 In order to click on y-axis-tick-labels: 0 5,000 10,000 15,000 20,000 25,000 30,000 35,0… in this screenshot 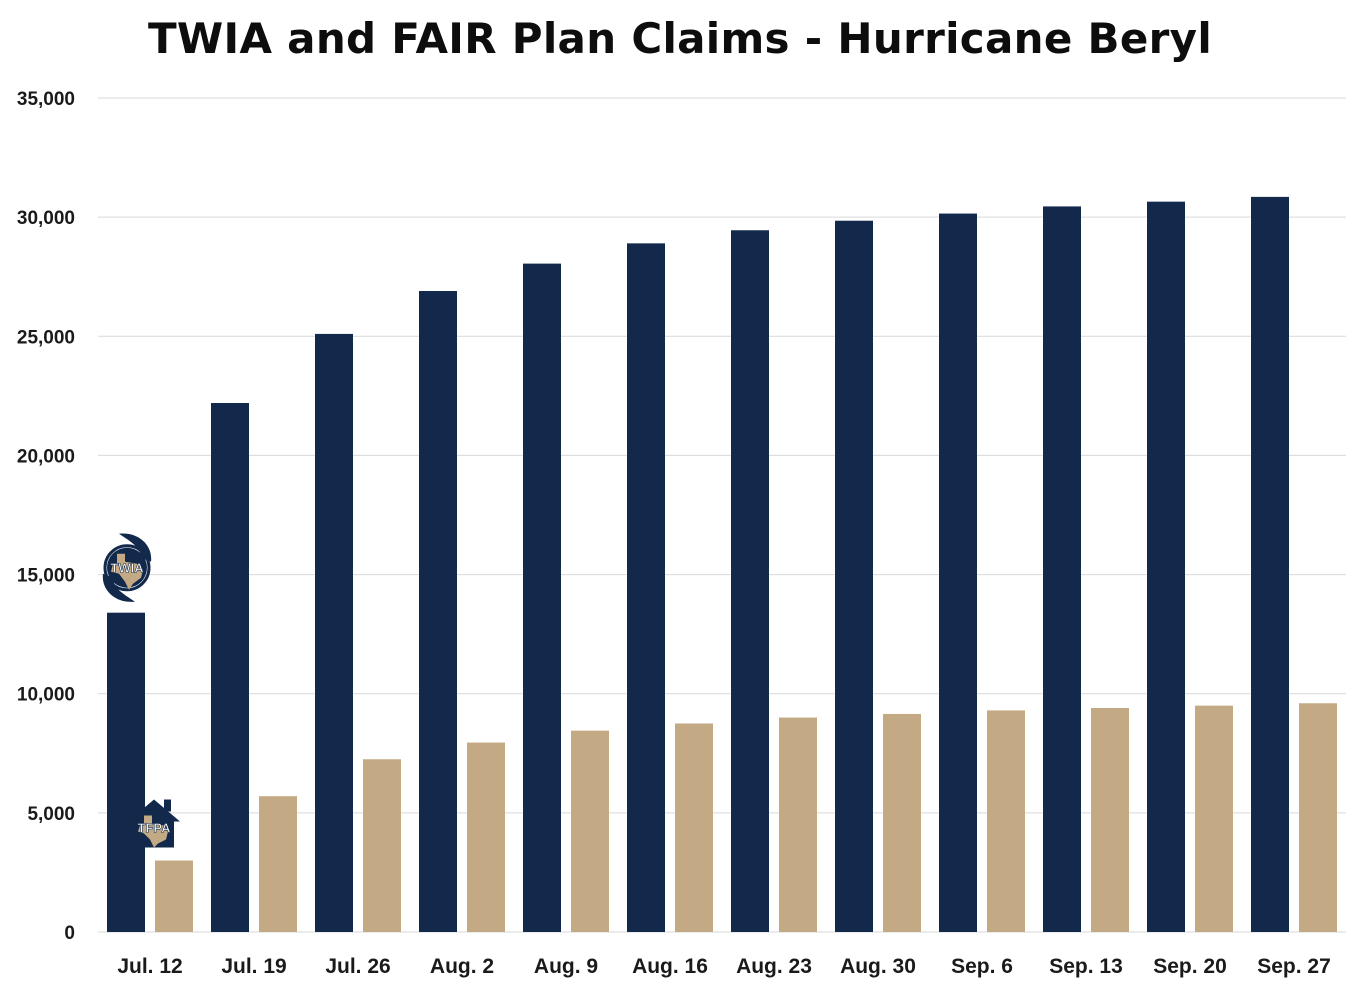, I will do `click(46, 516)`.